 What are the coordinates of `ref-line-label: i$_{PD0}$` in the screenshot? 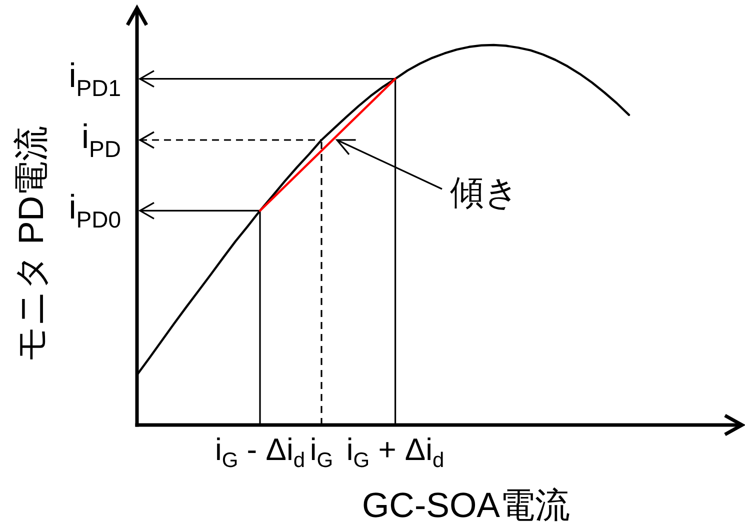 It's located at (94, 210).